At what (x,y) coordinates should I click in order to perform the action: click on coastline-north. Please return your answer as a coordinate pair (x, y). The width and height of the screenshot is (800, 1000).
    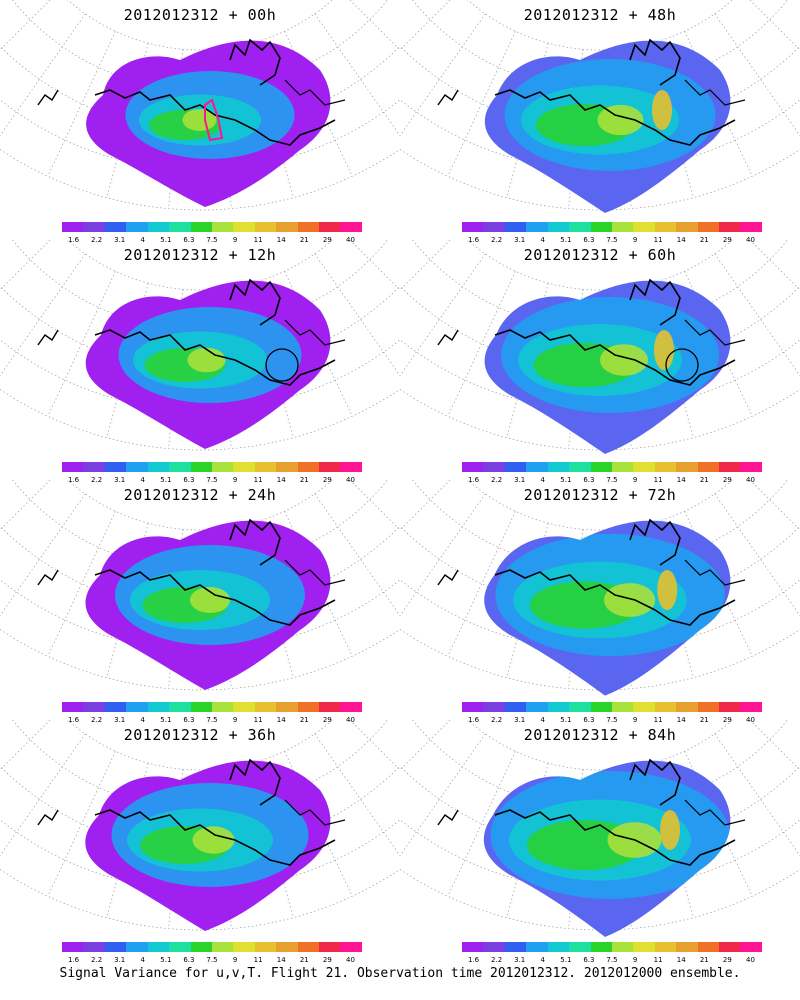
    Looking at the image, I should click on (255, 542).